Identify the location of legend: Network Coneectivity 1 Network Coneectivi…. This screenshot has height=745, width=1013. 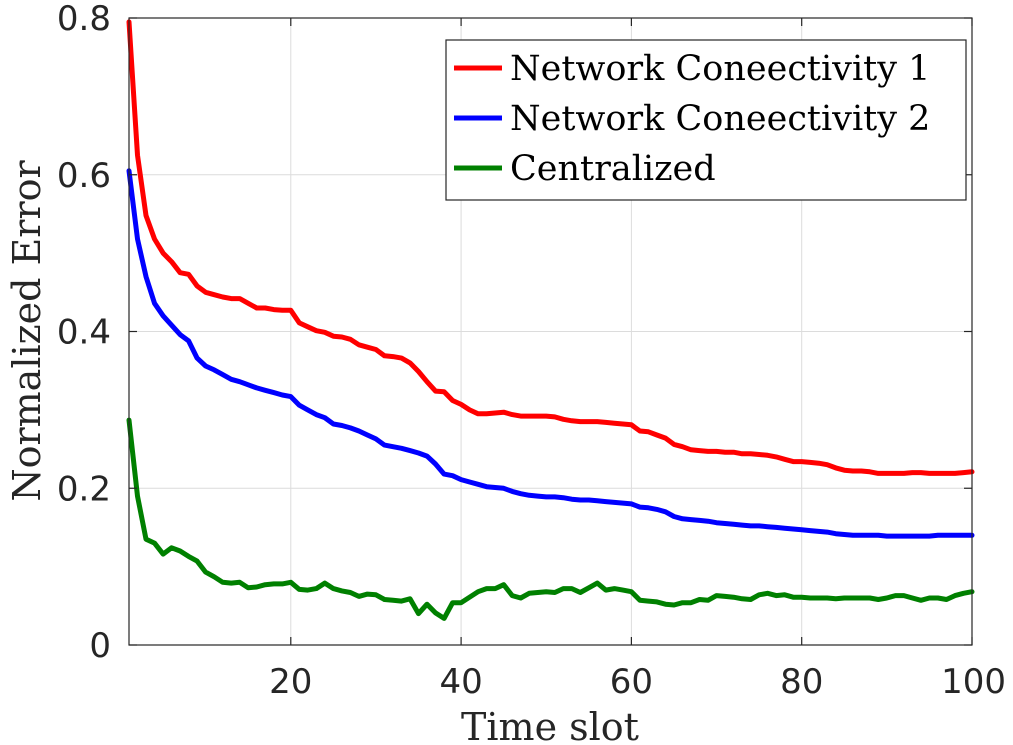
(706, 120).